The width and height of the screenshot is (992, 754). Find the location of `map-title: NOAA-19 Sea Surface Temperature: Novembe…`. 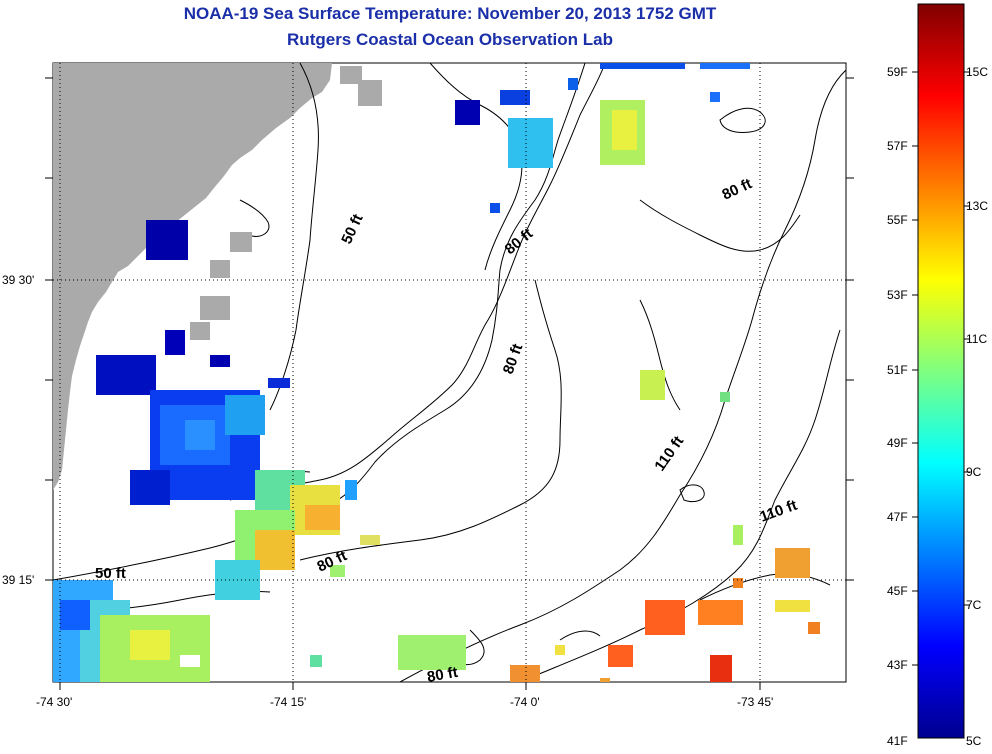

map-title: NOAA-19 Sea Surface Temperature: Novembe… is located at coordinates (450, 13).